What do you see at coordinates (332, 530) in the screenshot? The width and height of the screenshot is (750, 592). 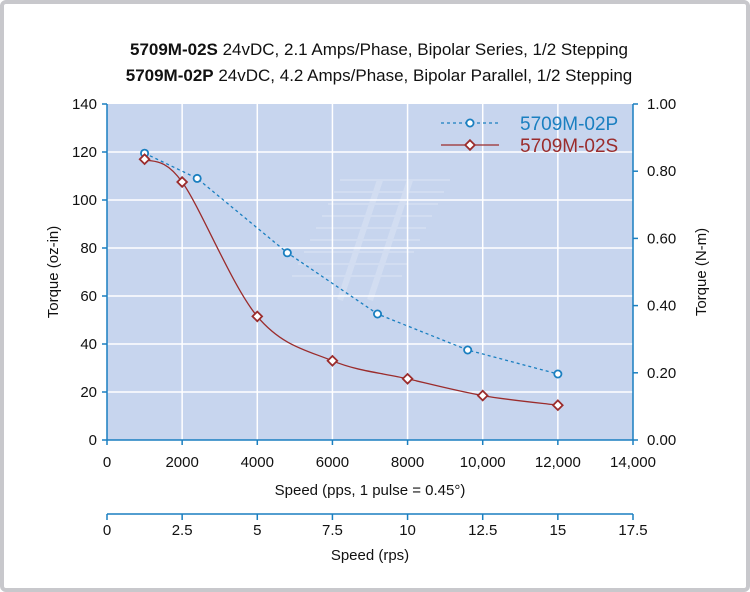 I see `x2-tick-label: 7.5` at bounding box center [332, 530].